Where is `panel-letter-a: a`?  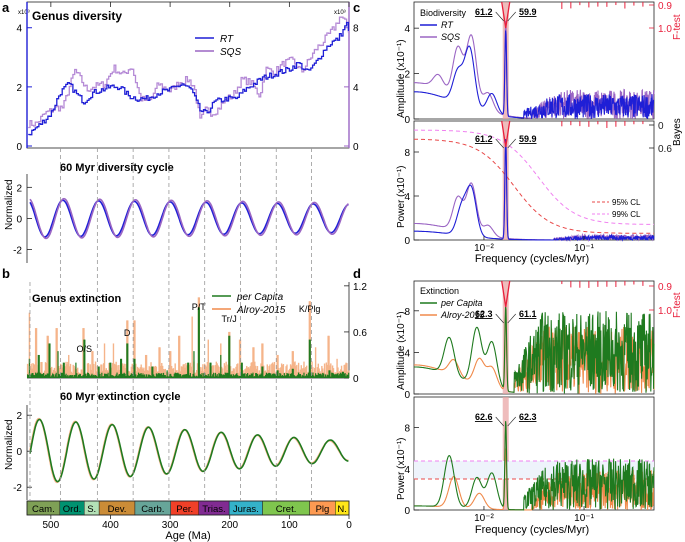
panel-letter-a: a is located at coordinates (6, 7).